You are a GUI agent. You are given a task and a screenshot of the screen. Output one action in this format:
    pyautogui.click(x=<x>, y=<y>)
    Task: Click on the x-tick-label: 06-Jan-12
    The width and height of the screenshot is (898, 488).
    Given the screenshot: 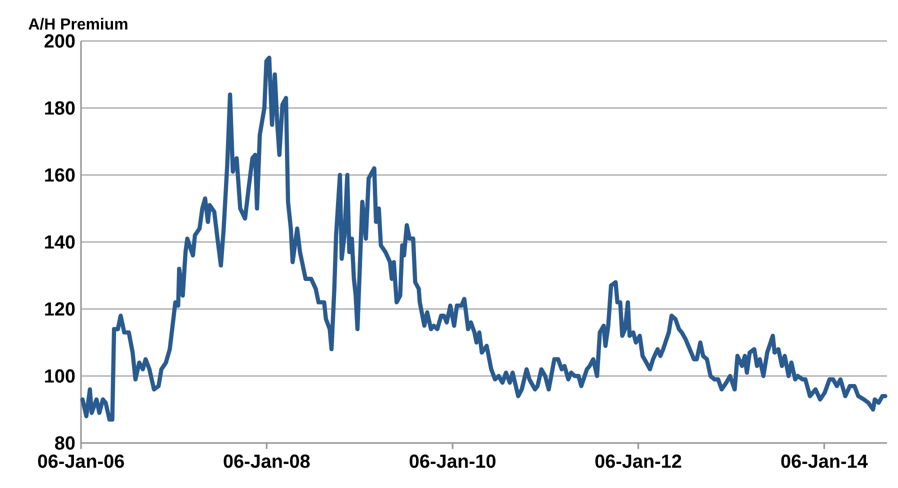 What is the action you would take?
    pyautogui.click(x=638, y=461)
    